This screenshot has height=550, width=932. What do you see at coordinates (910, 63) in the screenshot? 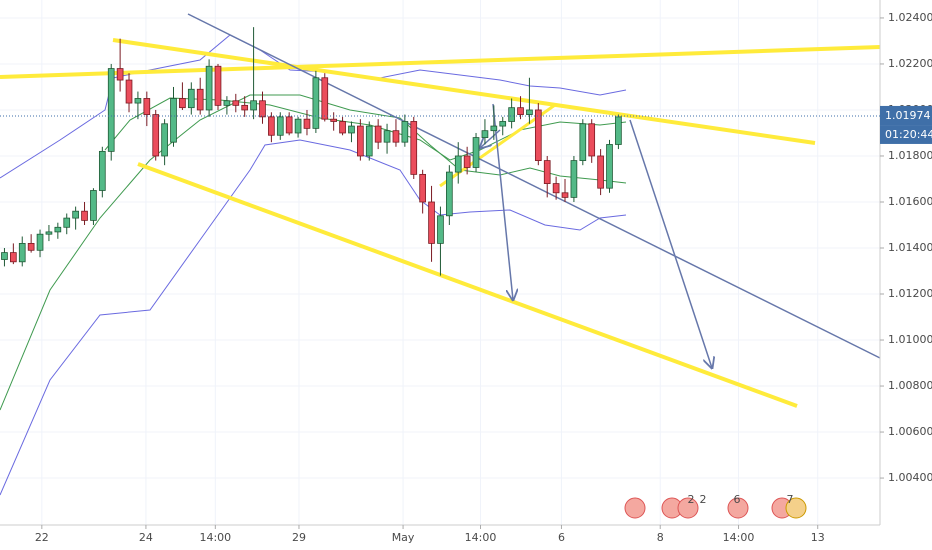
I see `y-tick-label: 1.02200` at bounding box center [910, 63].